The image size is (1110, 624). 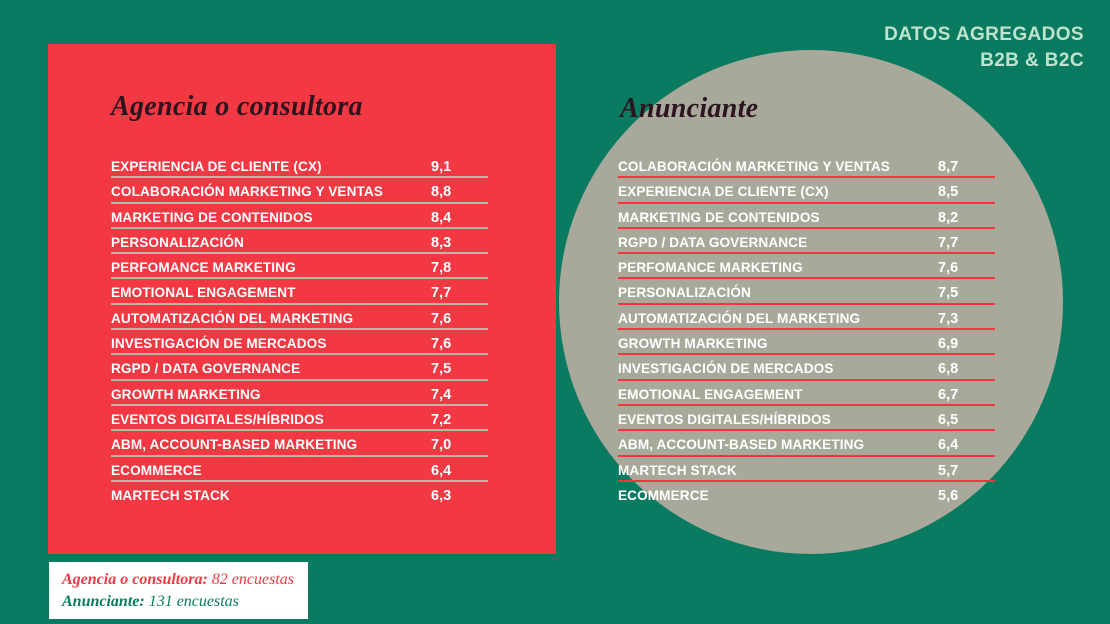 What do you see at coordinates (299, 469) in the screenshot?
I see `agency-score-row: ECOMMERCE 6,4` at bounding box center [299, 469].